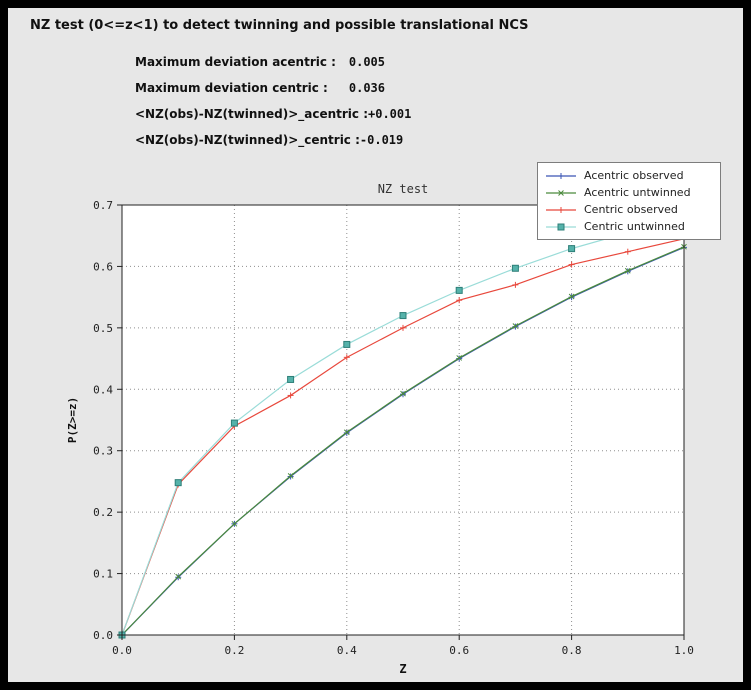 This screenshot has height=690, width=751. Describe the element at coordinates (247, 140) in the screenshot. I see `stat-label: <NZ(obs)-NZ(twinned)>_centric :` at that location.